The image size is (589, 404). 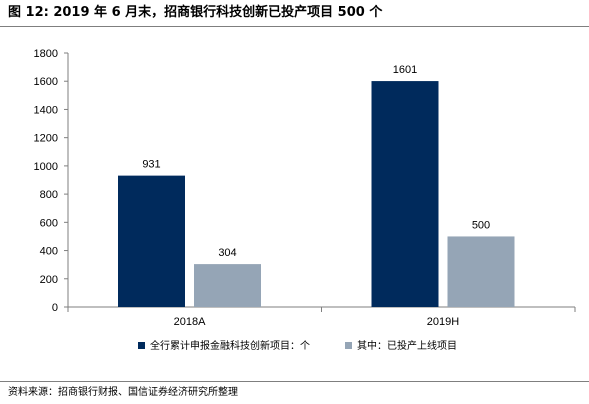 What do you see at coordinates (49, 223) in the screenshot?
I see `y-tick-label: 600` at bounding box center [49, 223].